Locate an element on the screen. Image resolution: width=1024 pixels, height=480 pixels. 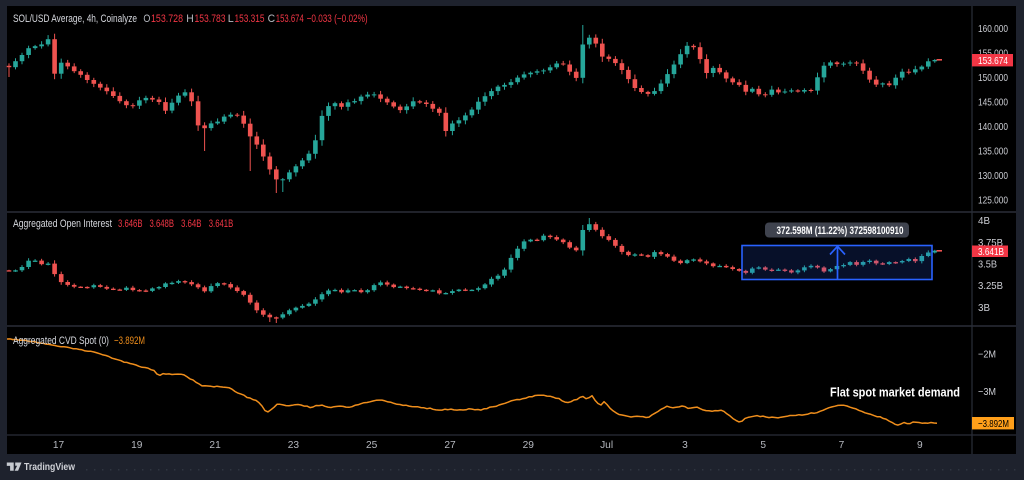
svg-text: Aggregated Open Interest is located at coordinates (62, 224).